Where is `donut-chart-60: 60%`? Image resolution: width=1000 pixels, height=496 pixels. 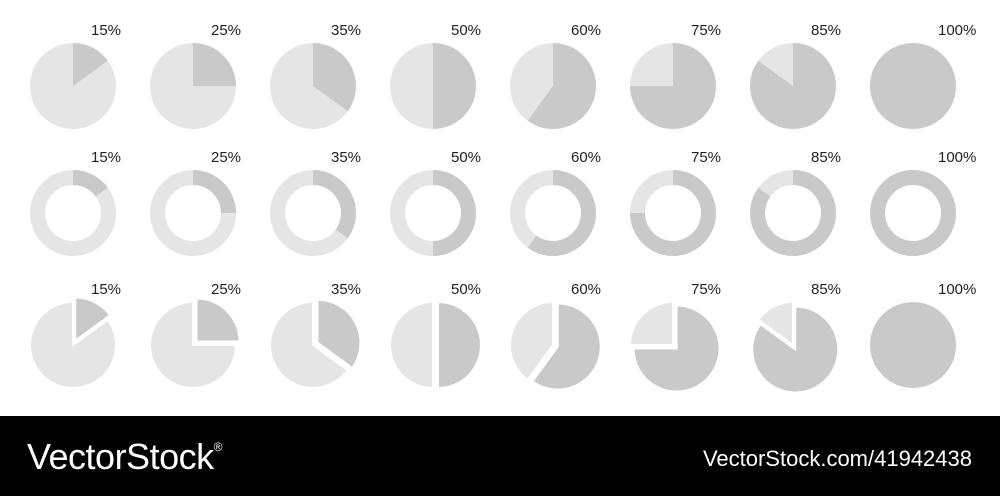 donut-chart-60: 60% is located at coordinates (555, 202).